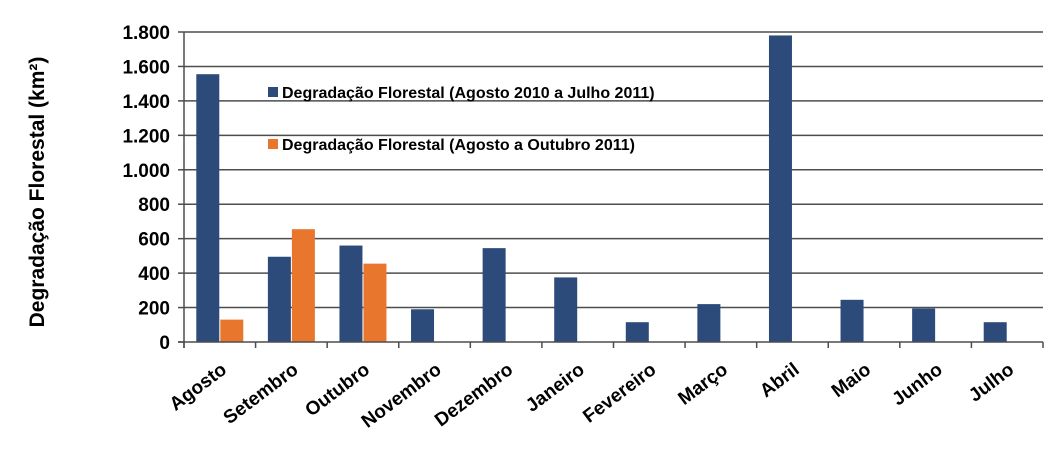 This screenshot has width=1061, height=476. What do you see at coordinates (154, 205) in the screenshot?
I see `y-tick-label: 800` at bounding box center [154, 205].